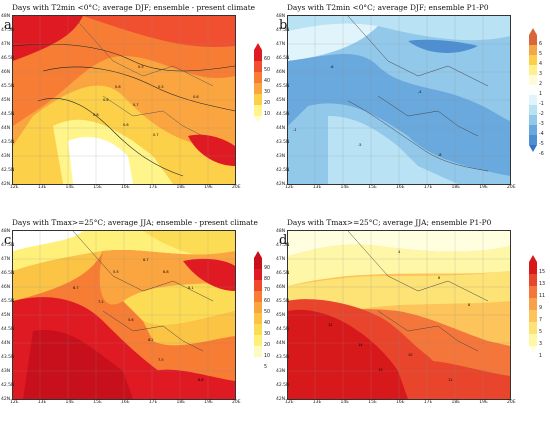  Describe the element at coordinates (96, 115) in the screenshot. I see `contour-label: 0.8` at that location.